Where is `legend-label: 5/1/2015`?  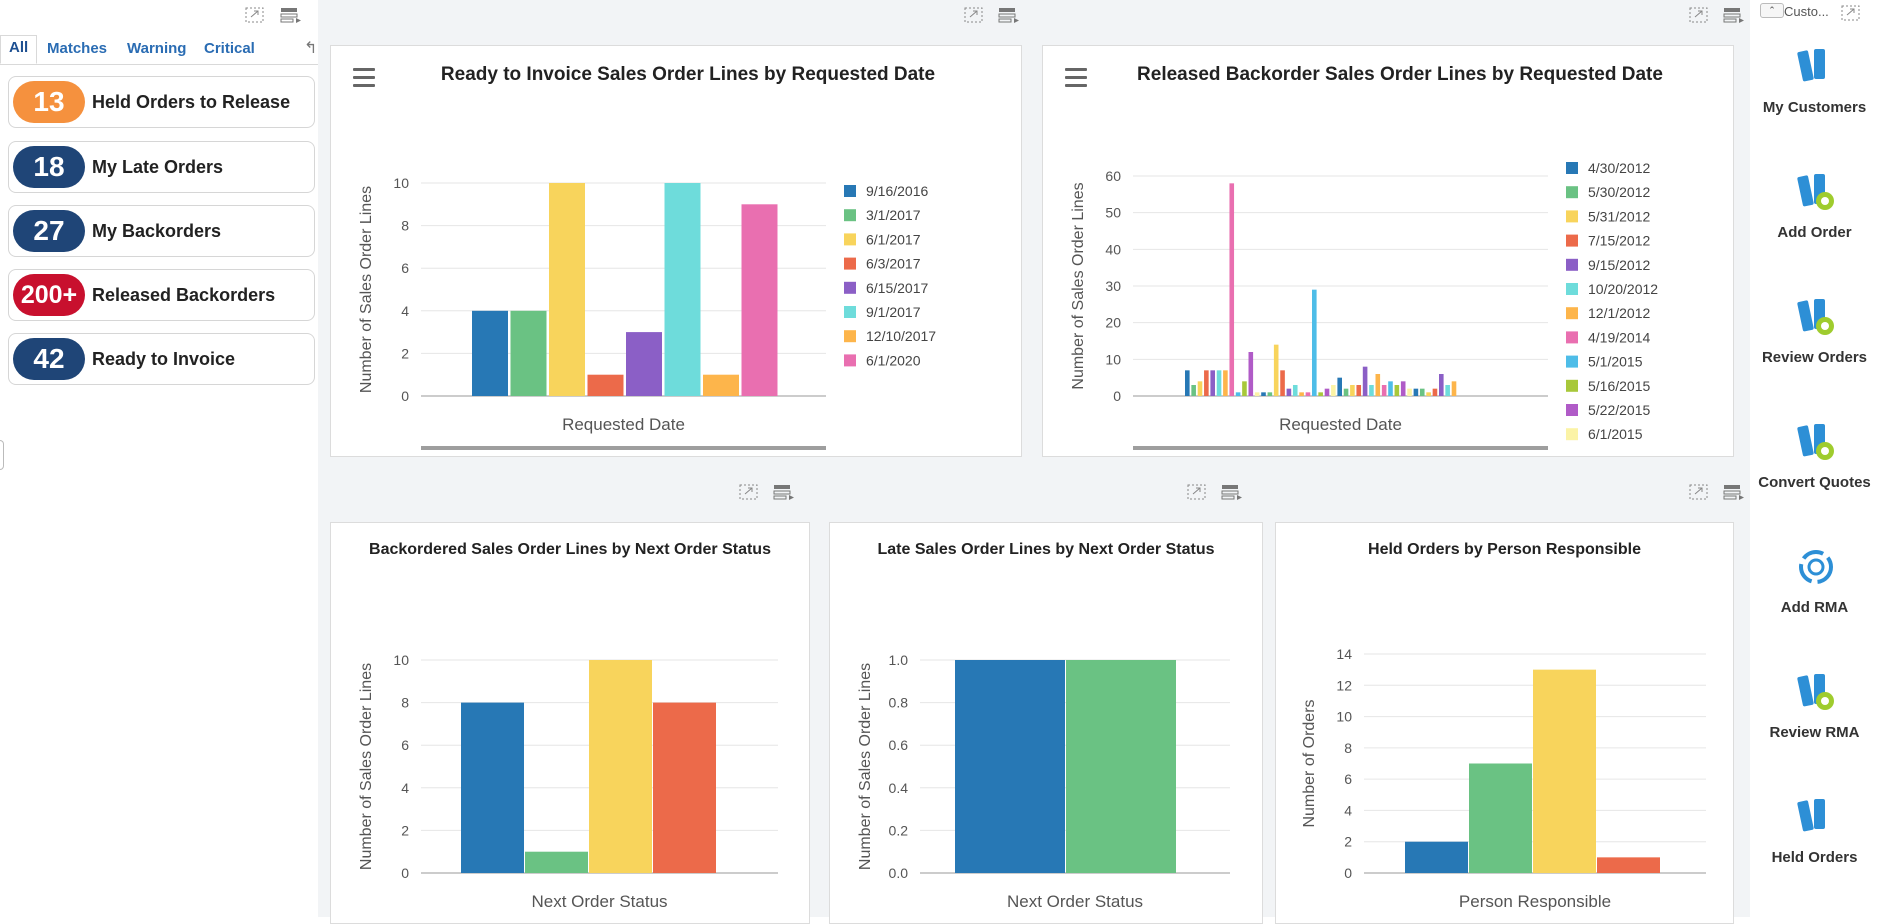
legend-label: 5/1/2015 is located at coordinates (1615, 362).